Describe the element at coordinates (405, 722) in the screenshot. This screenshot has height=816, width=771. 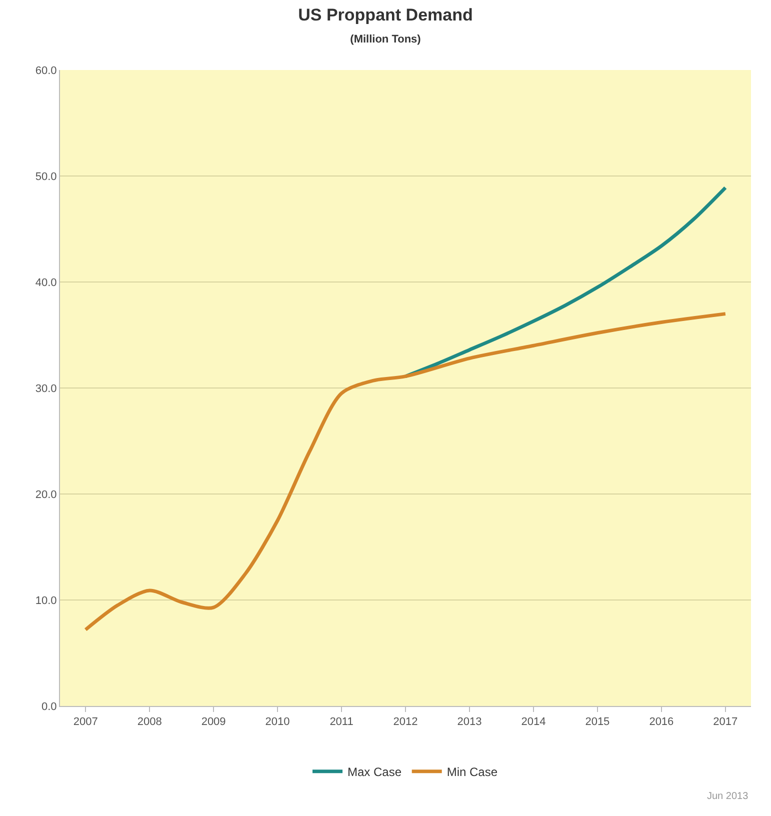
I see `x-tick-label: 2012` at that location.